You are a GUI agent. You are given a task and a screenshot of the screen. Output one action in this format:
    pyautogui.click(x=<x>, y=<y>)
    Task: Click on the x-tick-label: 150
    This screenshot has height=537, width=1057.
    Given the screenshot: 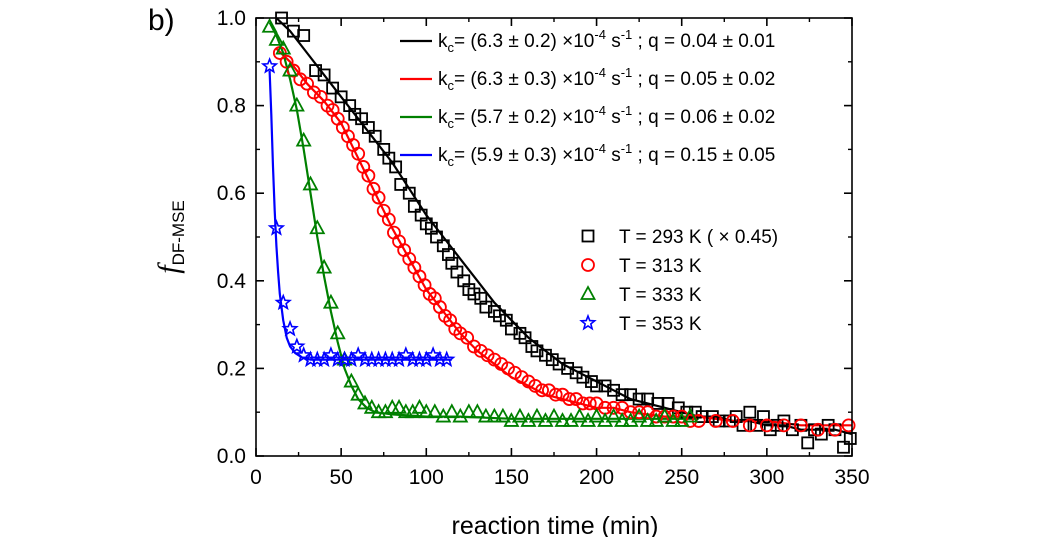 What is the action you would take?
    pyautogui.click(x=511, y=477)
    